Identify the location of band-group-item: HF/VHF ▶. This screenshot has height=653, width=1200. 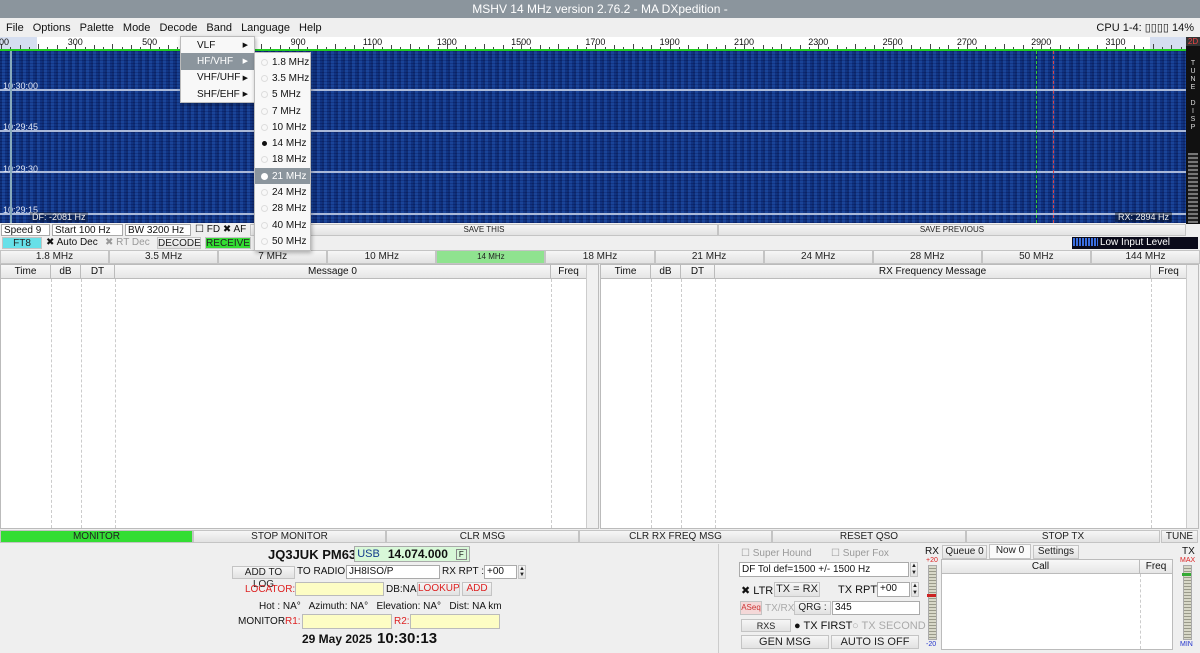
(217, 61).